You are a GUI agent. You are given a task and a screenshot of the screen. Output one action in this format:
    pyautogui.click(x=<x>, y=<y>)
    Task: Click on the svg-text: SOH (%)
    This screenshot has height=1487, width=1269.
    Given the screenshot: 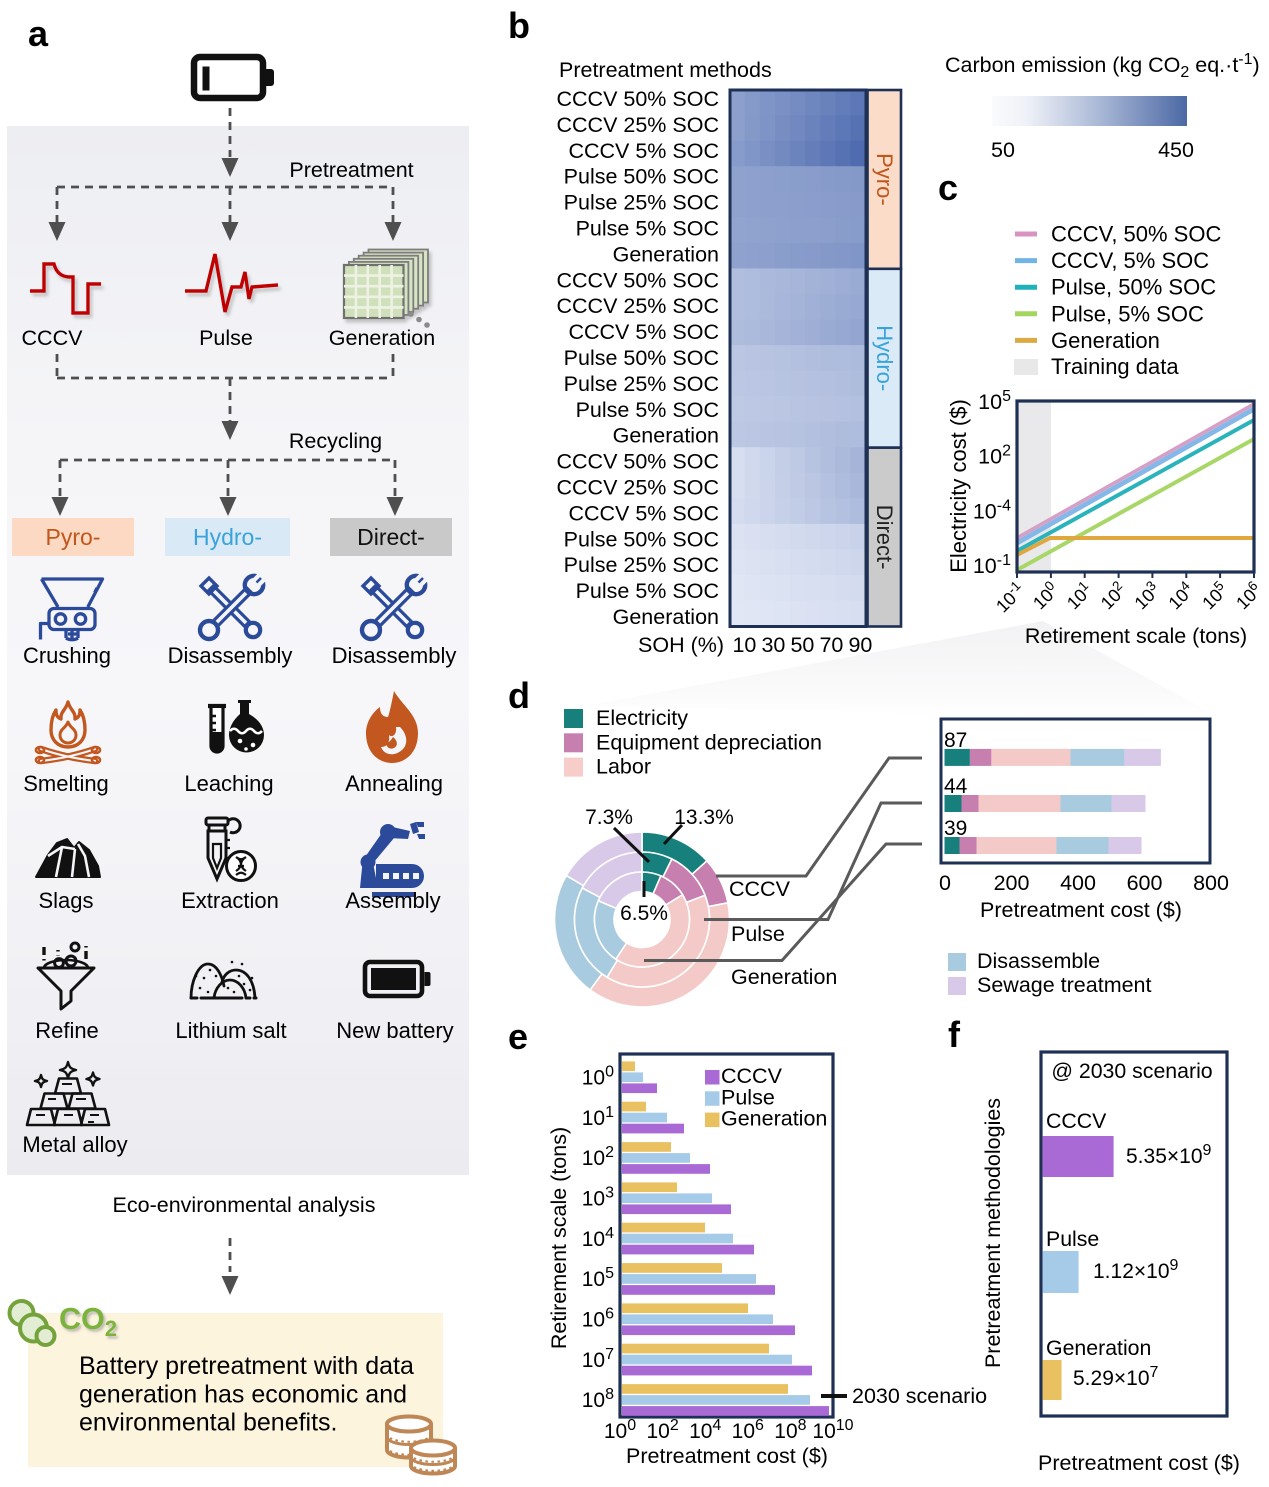 What is the action you would take?
    pyautogui.click(x=681, y=645)
    